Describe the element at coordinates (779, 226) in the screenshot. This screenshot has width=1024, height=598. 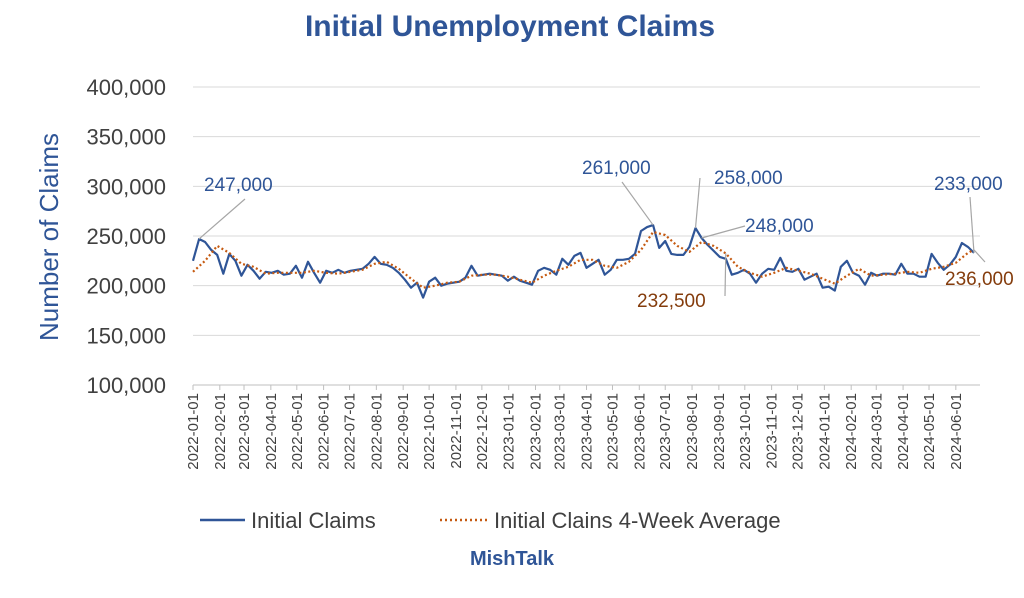
I see `annotation-label: 248,000` at that location.